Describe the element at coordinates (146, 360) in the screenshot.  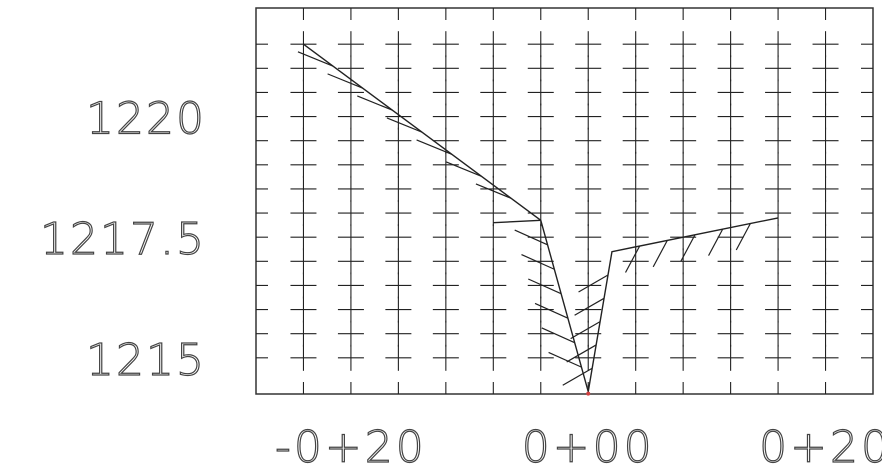
I see `y-tick-label: 1215` at that location.